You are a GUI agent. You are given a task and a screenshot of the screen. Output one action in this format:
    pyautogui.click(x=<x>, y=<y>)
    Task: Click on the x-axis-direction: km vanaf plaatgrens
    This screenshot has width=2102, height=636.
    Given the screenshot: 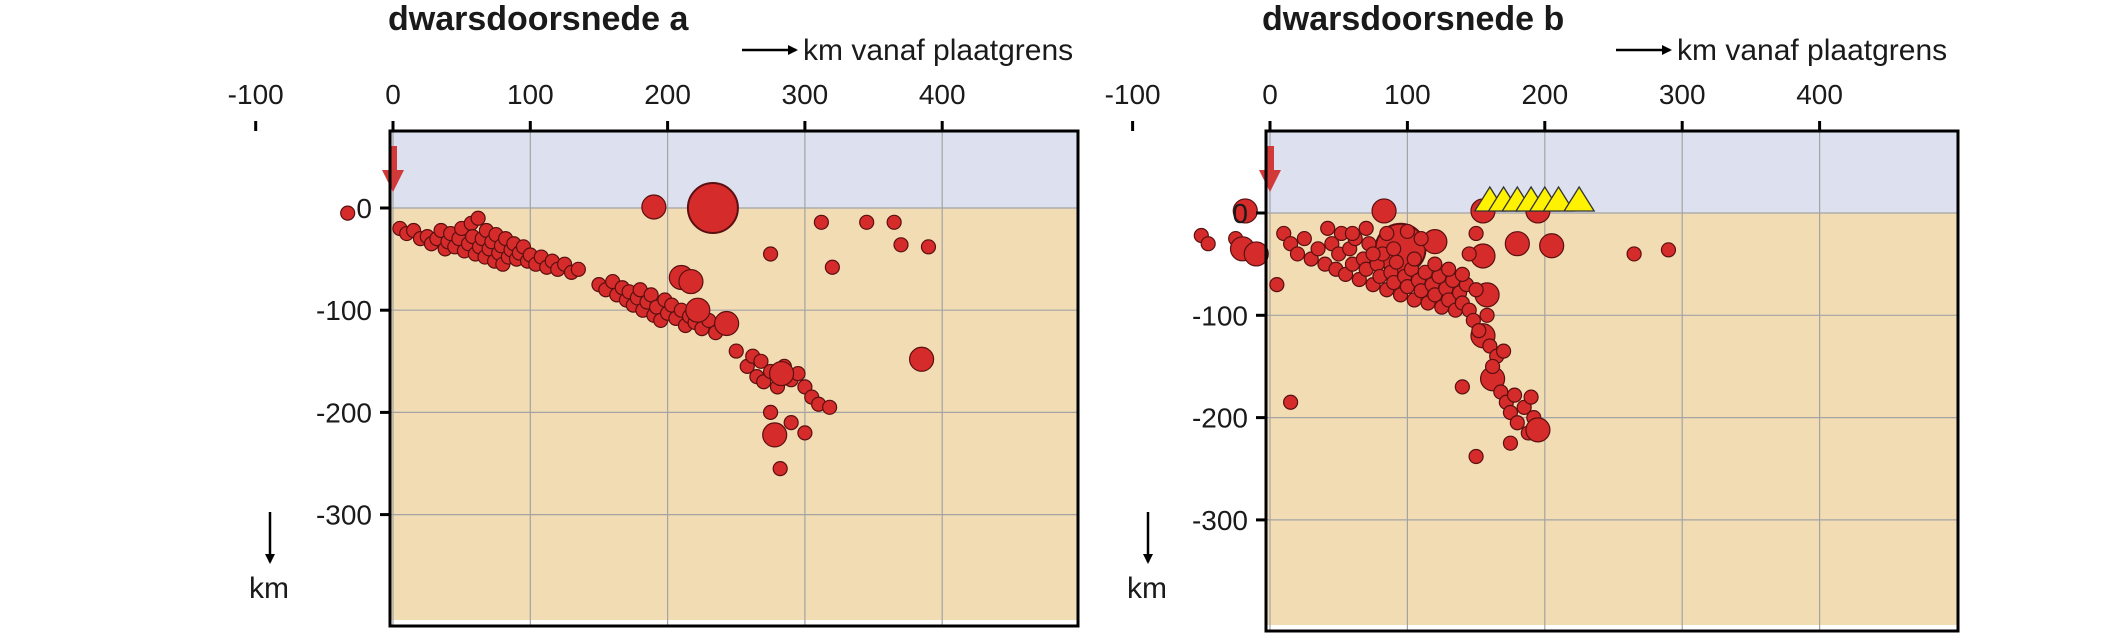 What is the action you would take?
    pyautogui.click(x=1781, y=50)
    